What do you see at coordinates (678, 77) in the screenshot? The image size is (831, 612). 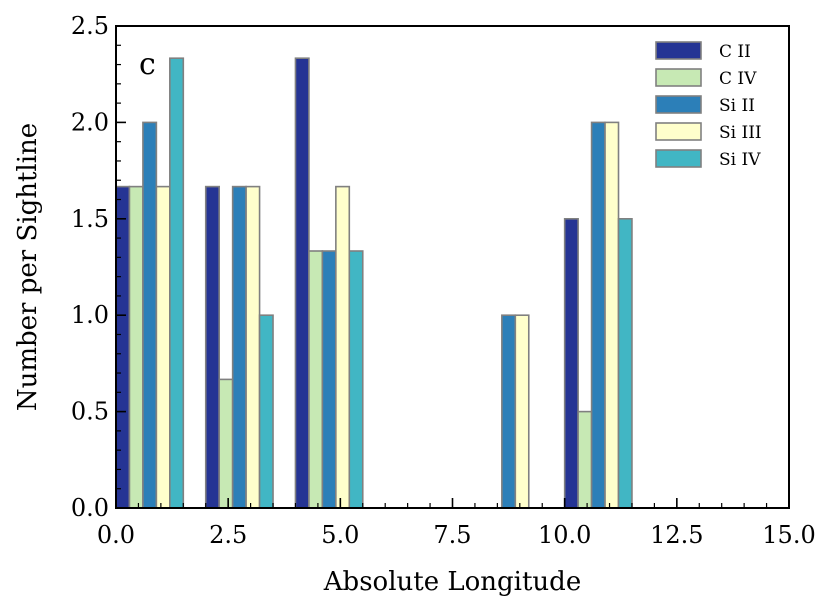 I see `legend-swatch-c-iv` at bounding box center [678, 77].